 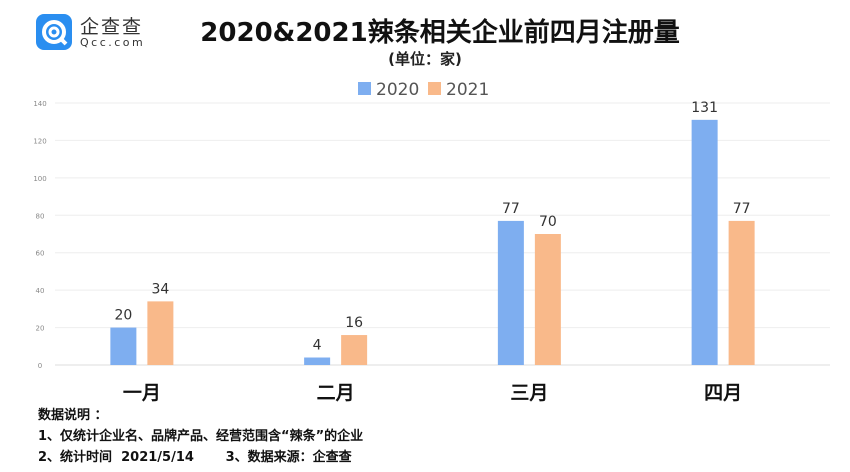 I want to click on note-line: 1、仅统计企业名、品牌产品、经营范围含“辣条”的企业, so click(x=201, y=436).